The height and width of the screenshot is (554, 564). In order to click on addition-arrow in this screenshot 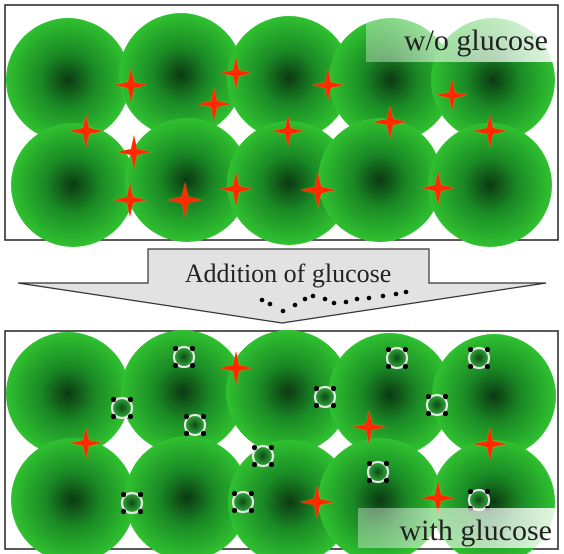, I will do `click(282, 286)`.